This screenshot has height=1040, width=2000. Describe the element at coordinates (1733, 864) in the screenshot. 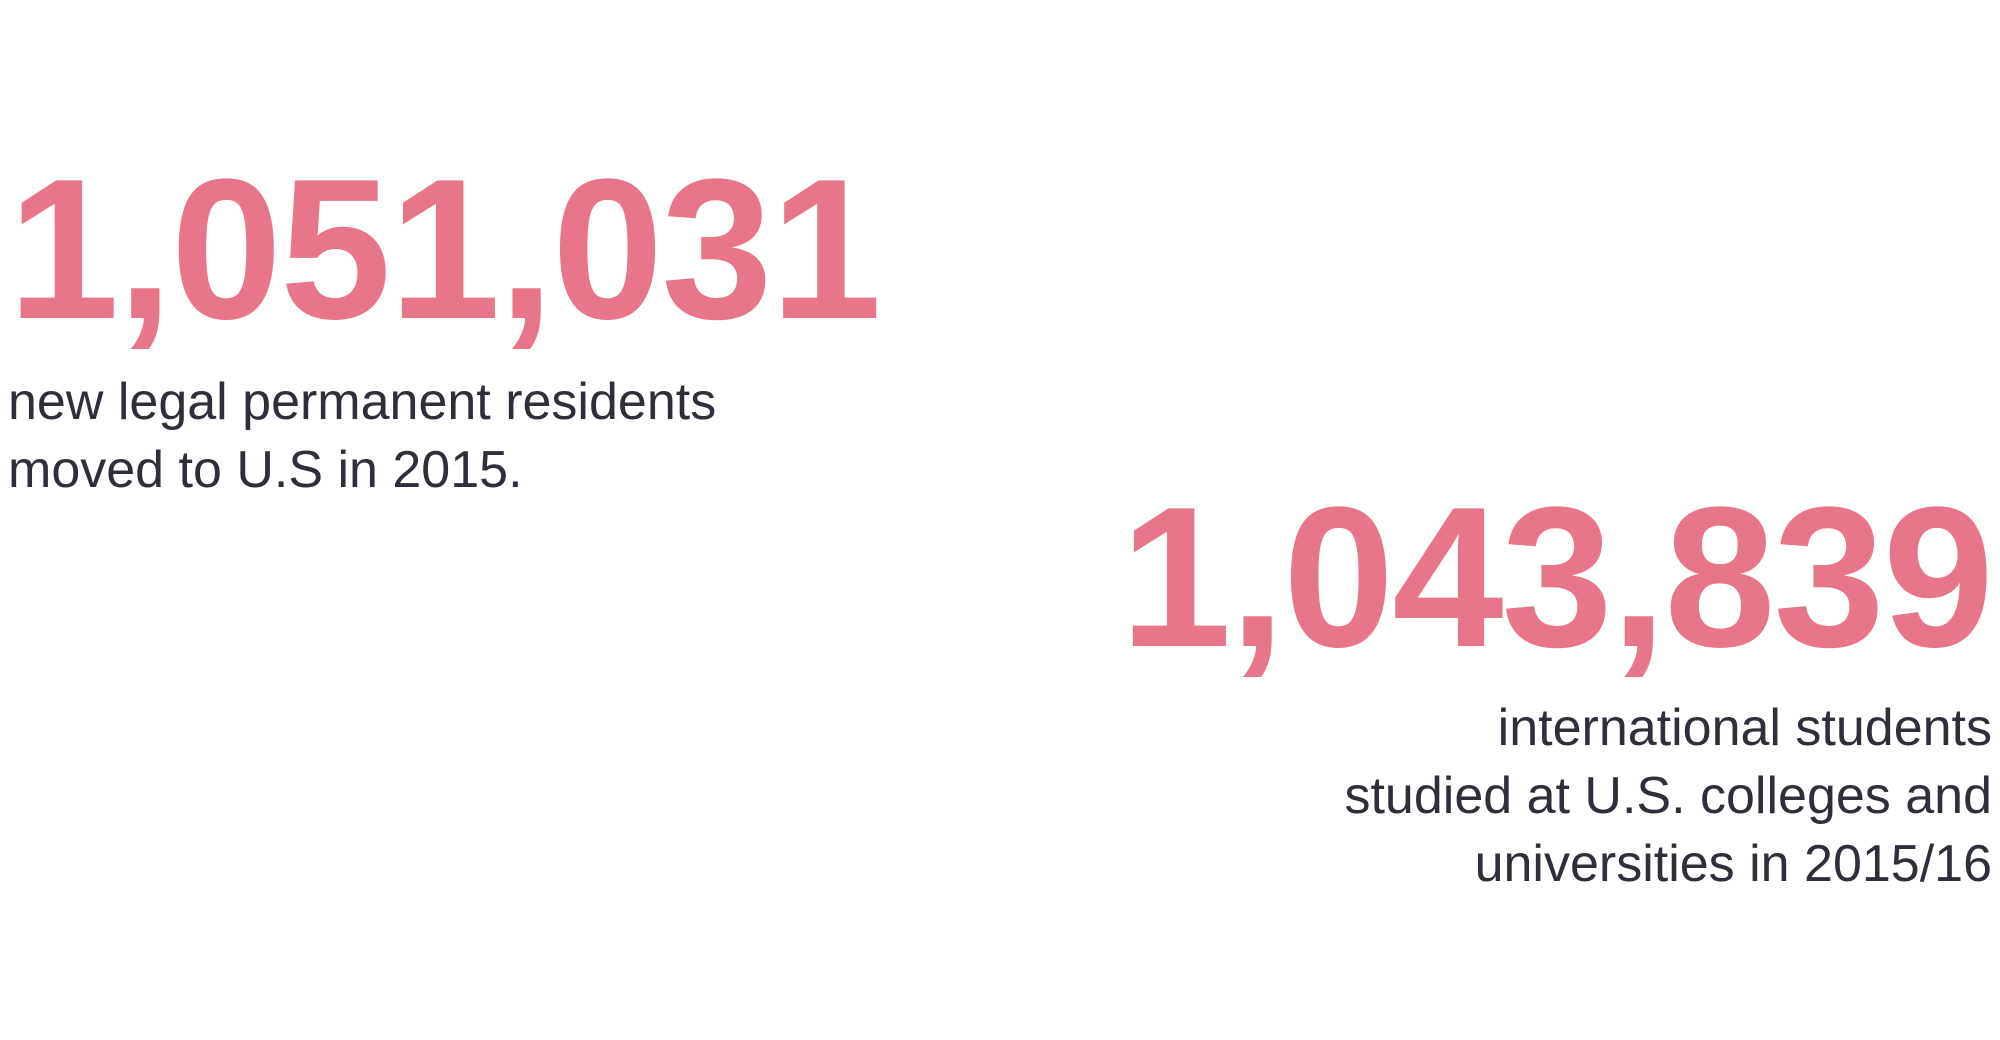

I see `caption-line: universities in 2015/16` at that location.